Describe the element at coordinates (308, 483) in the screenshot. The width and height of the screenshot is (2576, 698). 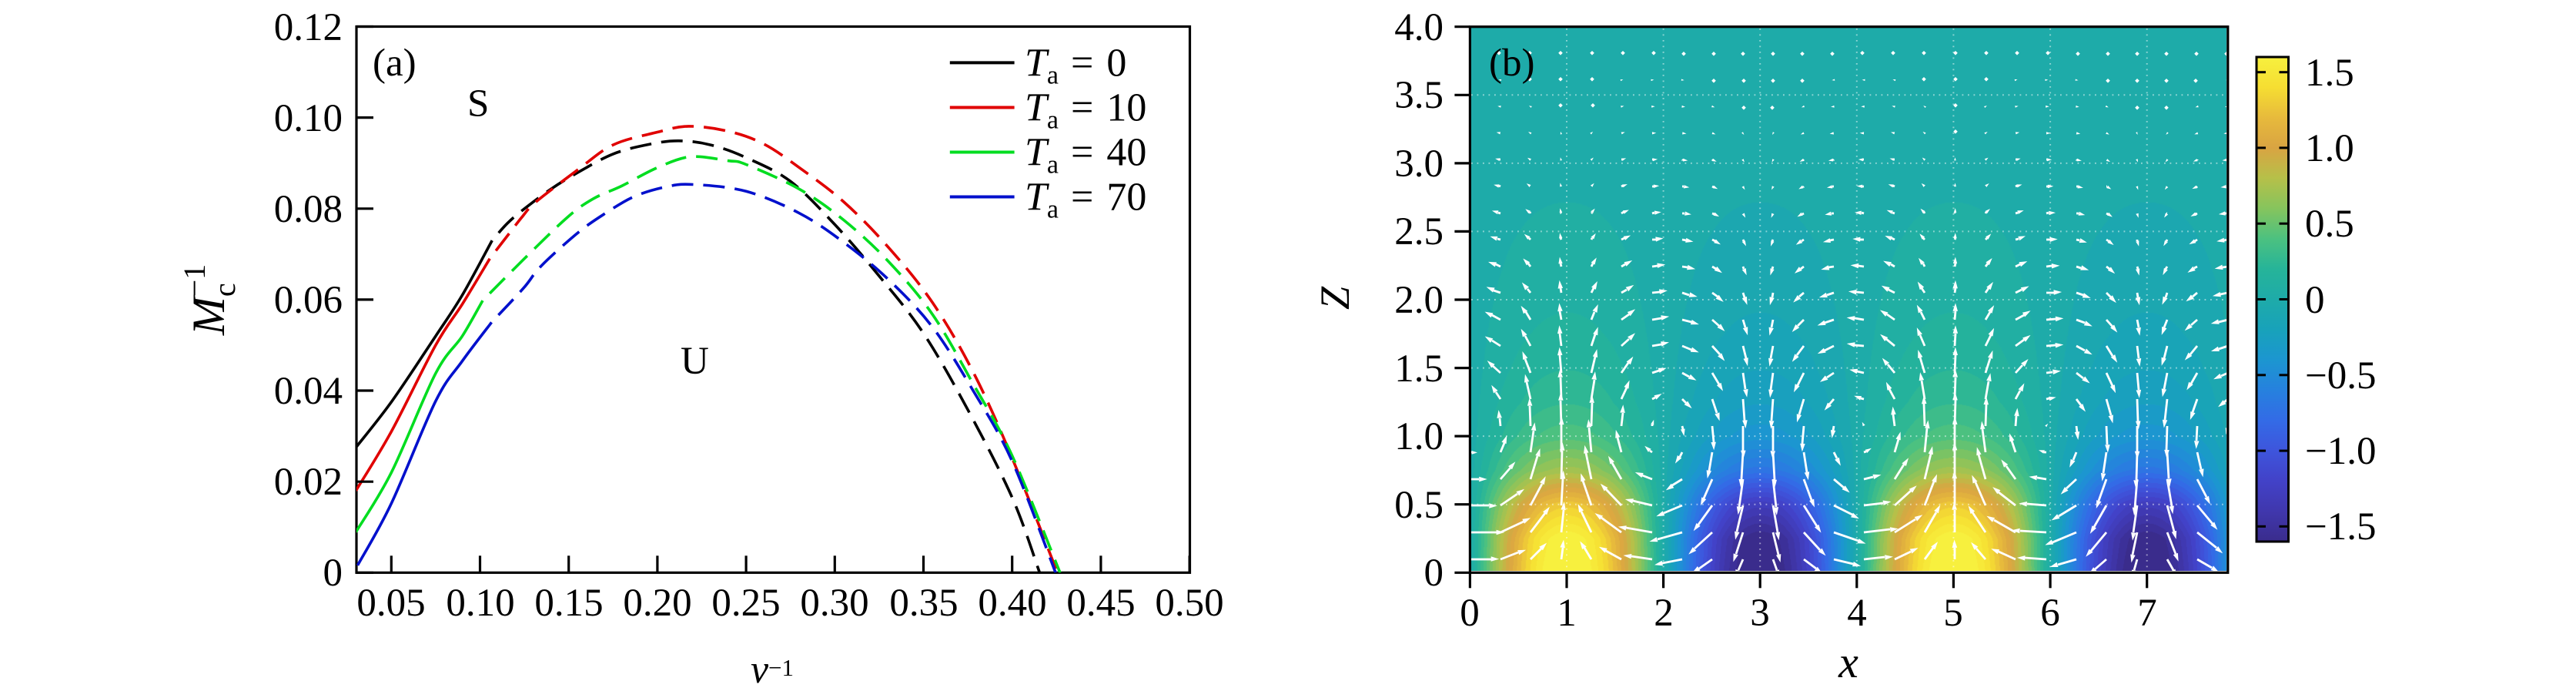
I see `svg-text: 0.02` at that location.